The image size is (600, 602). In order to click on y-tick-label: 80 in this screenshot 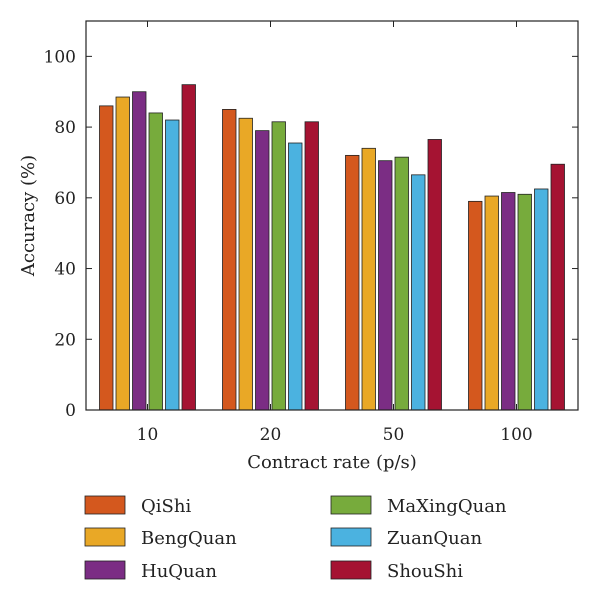, I will do `click(65, 128)`.